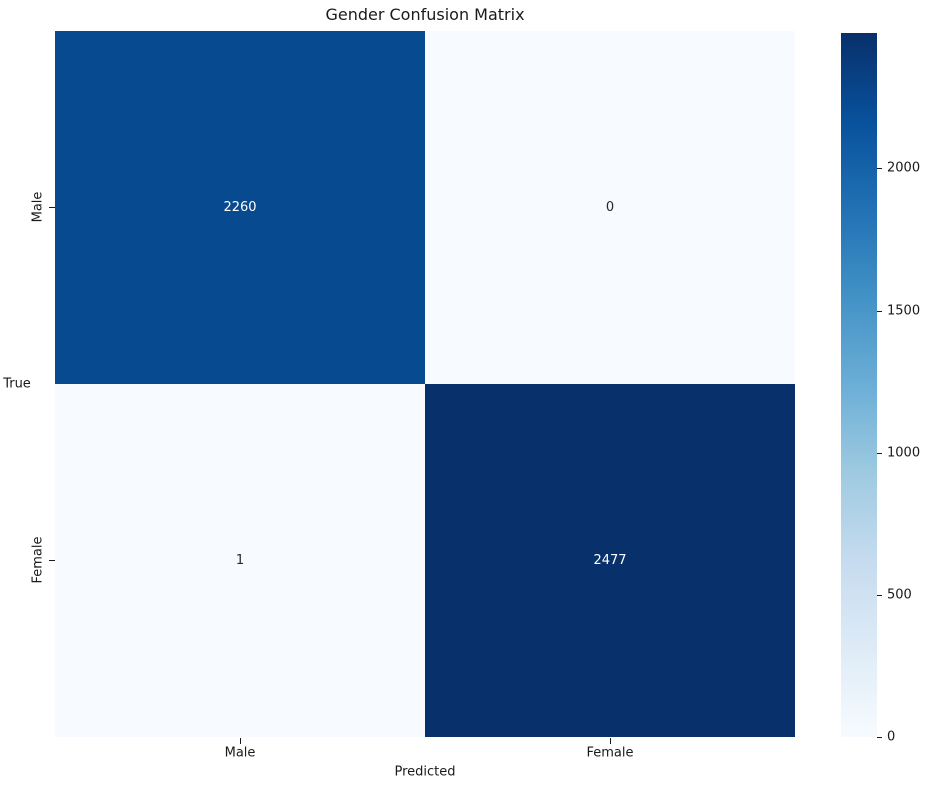 Image resolution: width=931 pixels, height=790 pixels. What do you see at coordinates (904, 311) in the screenshot?
I see `colorbar-tick-label-1500: 1500` at bounding box center [904, 311].